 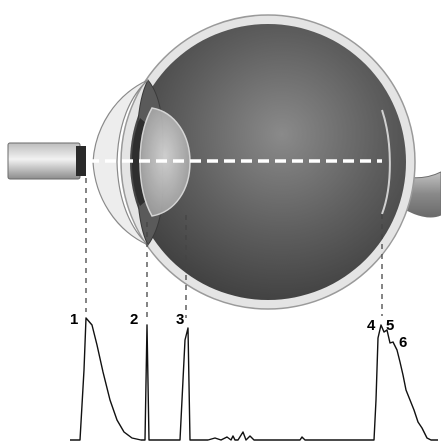 I want to click on echo-label-1: 1, so click(x=74, y=319).